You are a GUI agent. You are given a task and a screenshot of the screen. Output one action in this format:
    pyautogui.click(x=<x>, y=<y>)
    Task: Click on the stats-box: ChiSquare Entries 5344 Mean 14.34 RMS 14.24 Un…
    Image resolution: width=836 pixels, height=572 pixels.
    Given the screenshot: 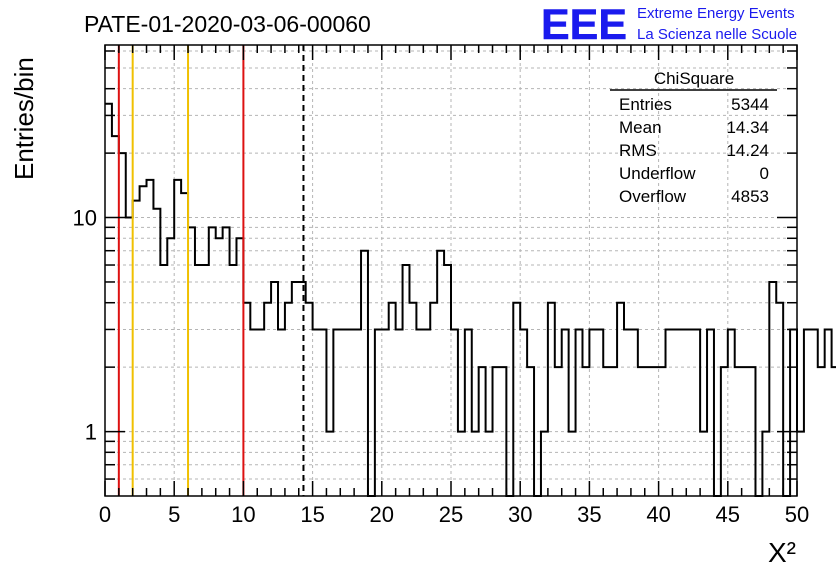 What is the action you would take?
    pyautogui.click(x=693, y=137)
    